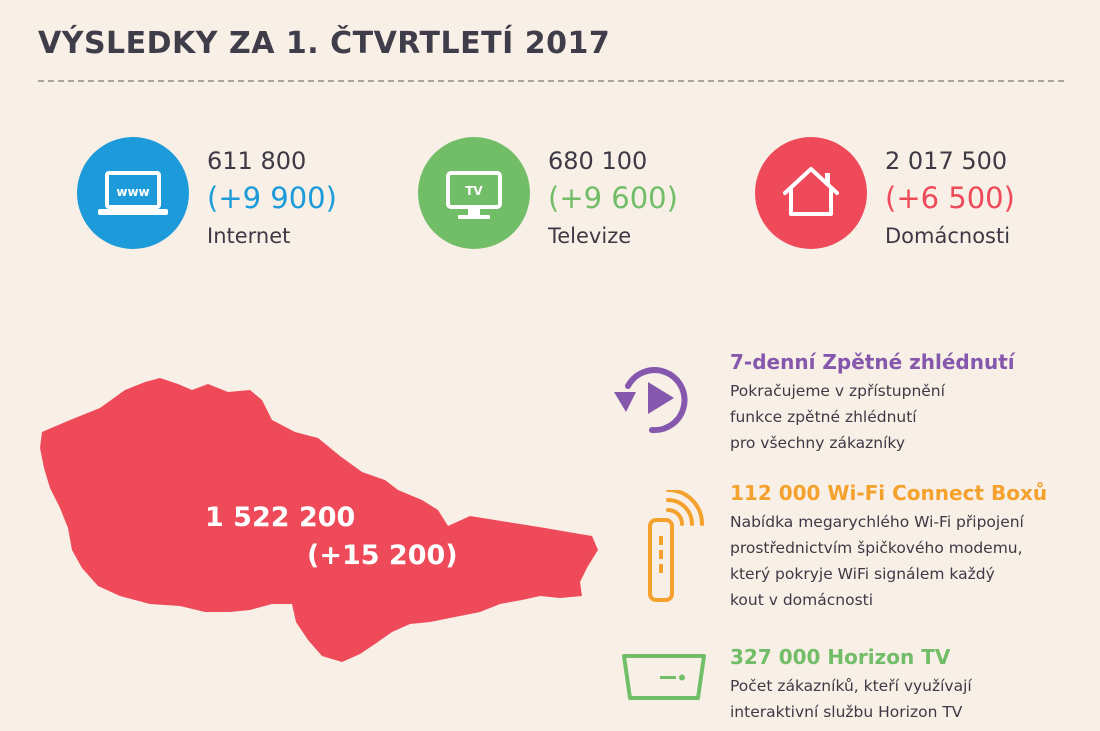 The width and height of the screenshot is (1100, 731). What do you see at coordinates (840, 657) in the screenshot?
I see `feature-horizon-title: 327 000 Horizon TV` at bounding box center [840, 657].